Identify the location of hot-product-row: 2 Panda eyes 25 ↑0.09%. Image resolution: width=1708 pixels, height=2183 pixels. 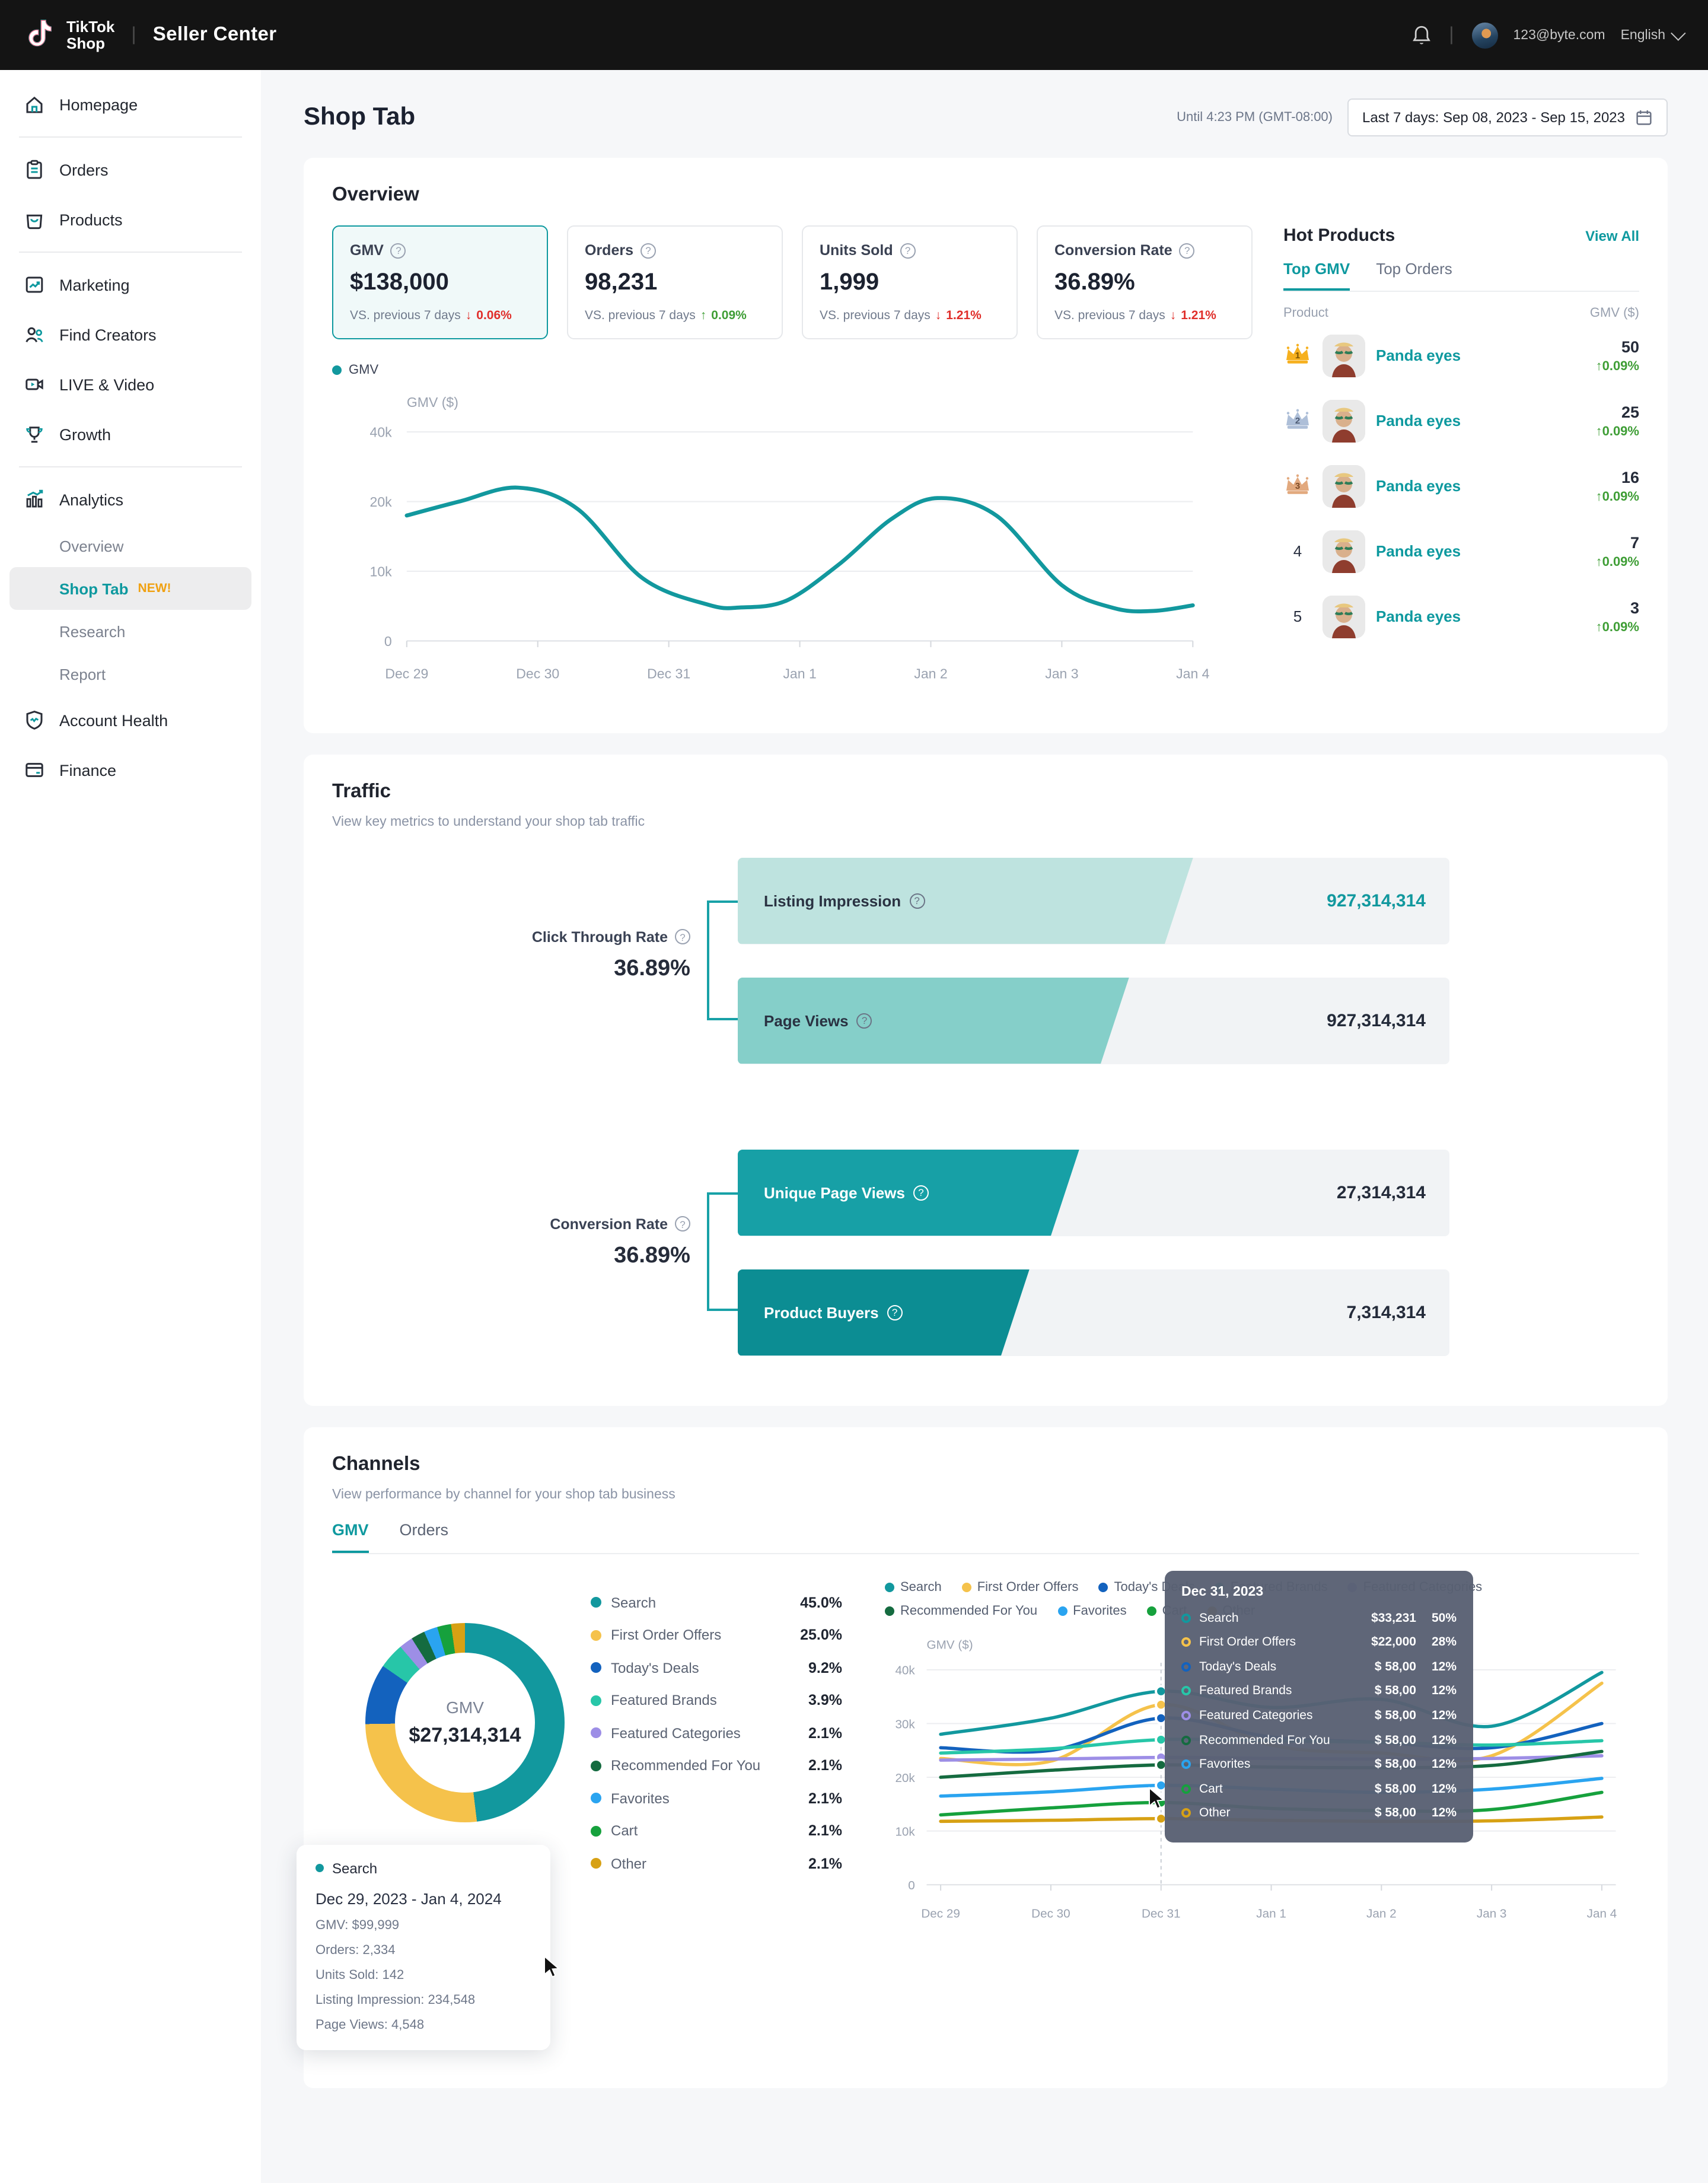
(1461, 420).